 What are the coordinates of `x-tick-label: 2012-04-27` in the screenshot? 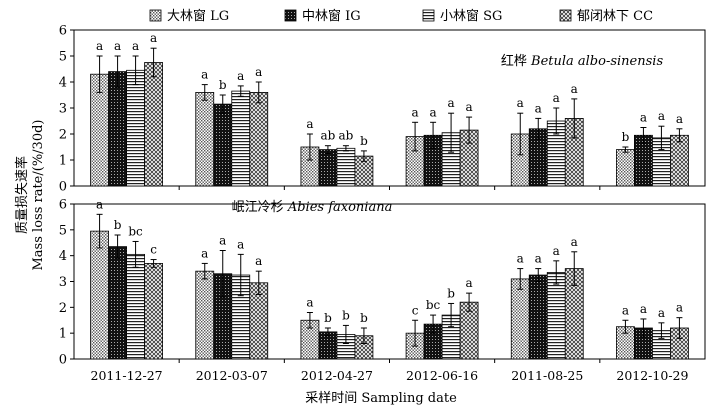 It's located at (337, 375).